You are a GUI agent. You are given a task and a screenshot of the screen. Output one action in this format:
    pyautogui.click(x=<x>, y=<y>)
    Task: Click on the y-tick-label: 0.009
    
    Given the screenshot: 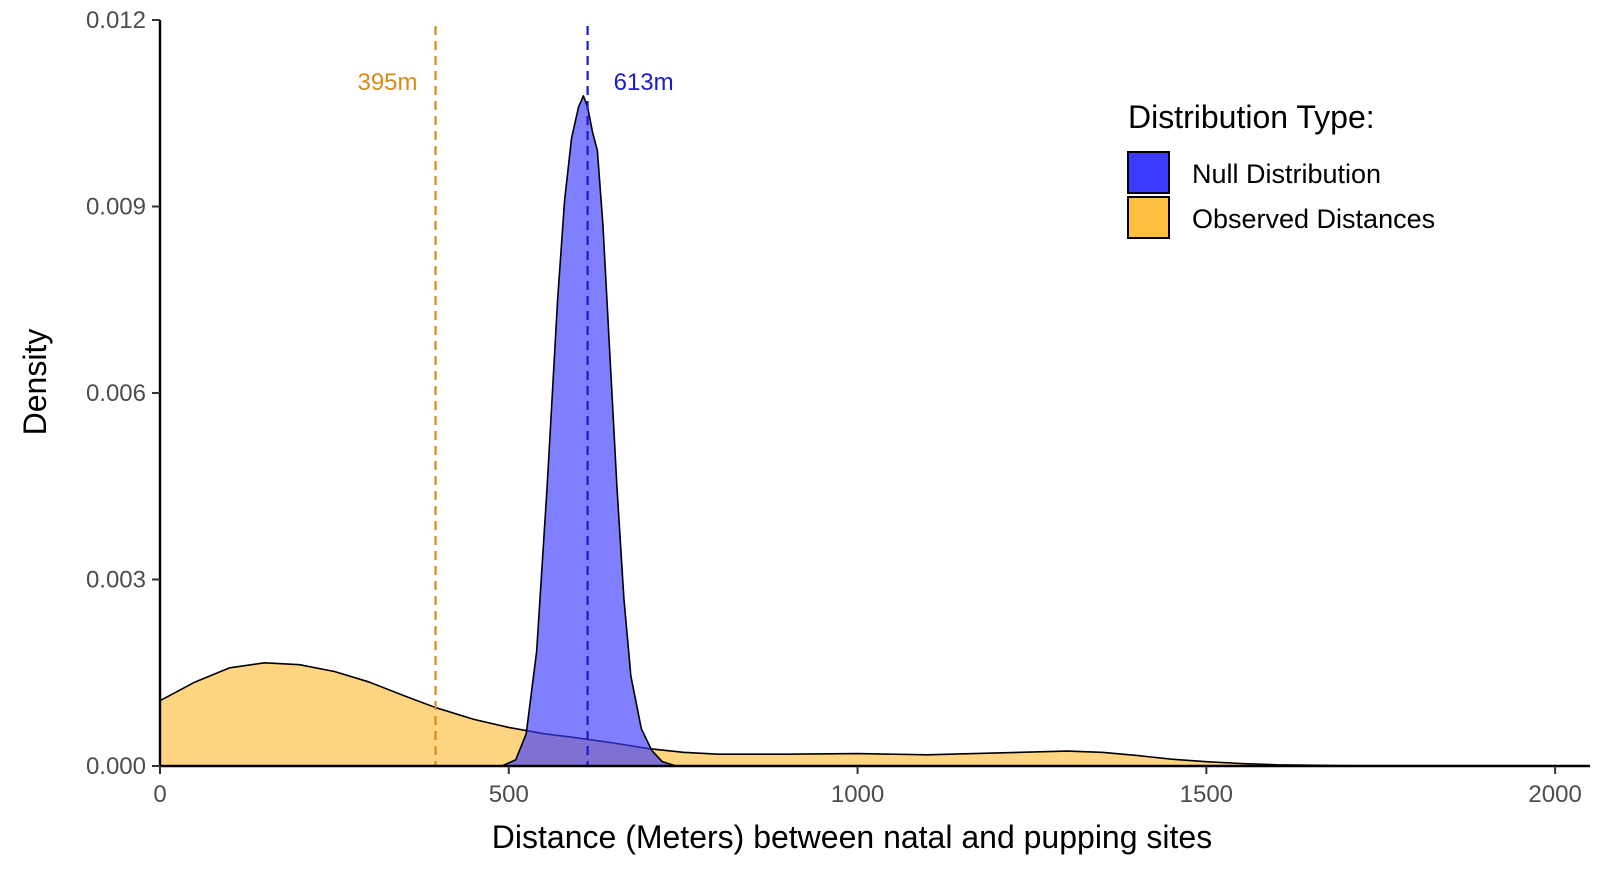 What is the action you would take?
    pyautogui.click(x=116, y=207)
    